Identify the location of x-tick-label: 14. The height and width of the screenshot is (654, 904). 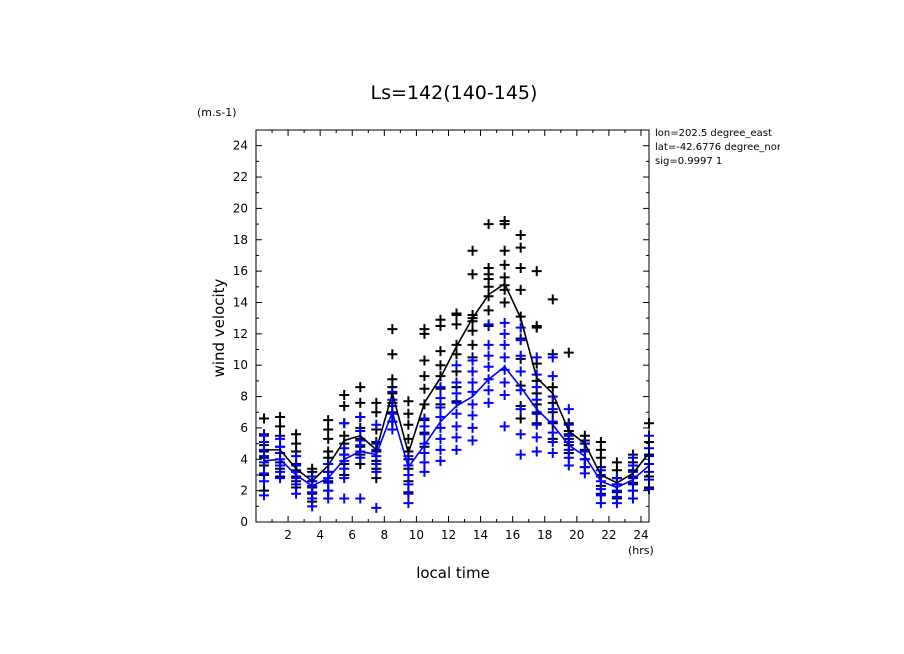
(480, 535).